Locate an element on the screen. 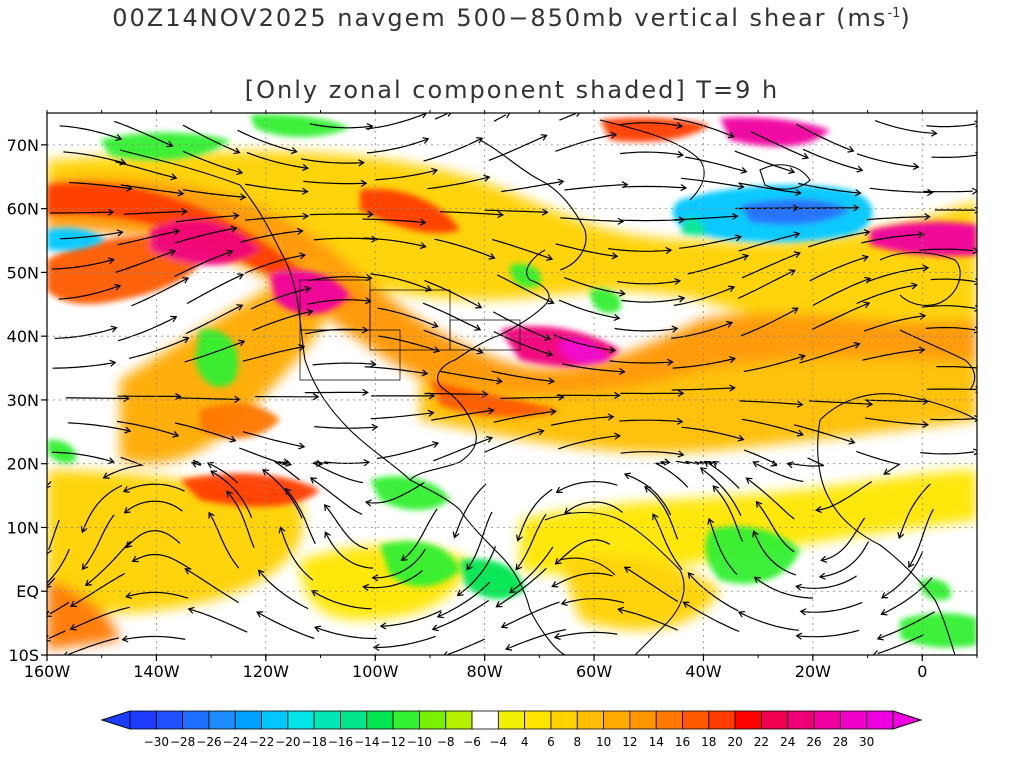 The height and width of the screenshot is (768, 1024). colorbar-label: 24 is located at coordinates (787, 742).